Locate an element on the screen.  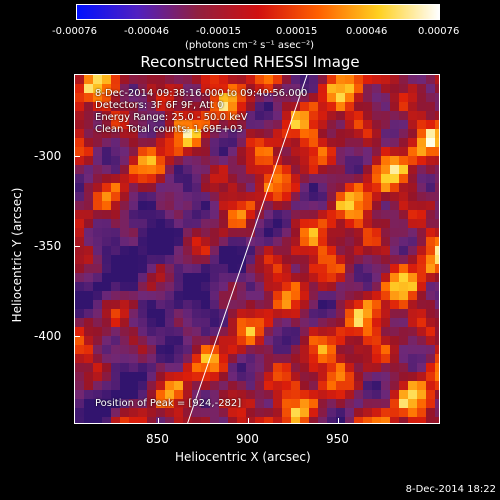
colorbar-units: (photons cm⁻² s⁻¹ asec⁻²) is located at coordinates (250, 45).